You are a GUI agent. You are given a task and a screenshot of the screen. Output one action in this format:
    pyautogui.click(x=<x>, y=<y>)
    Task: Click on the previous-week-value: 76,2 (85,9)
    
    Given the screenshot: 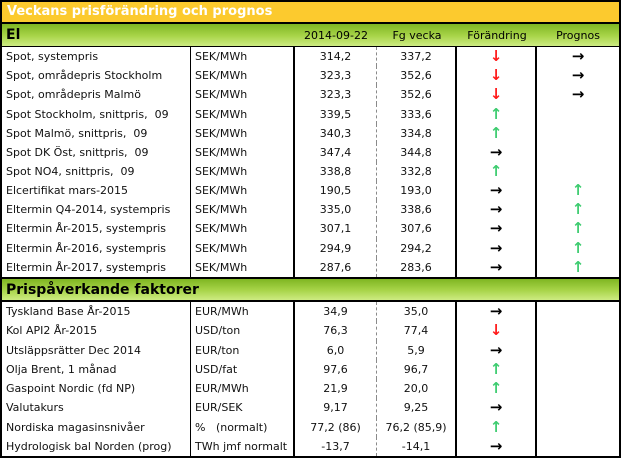 What is the action you would take?
    pyautogui.click(x=417, y=427)
    